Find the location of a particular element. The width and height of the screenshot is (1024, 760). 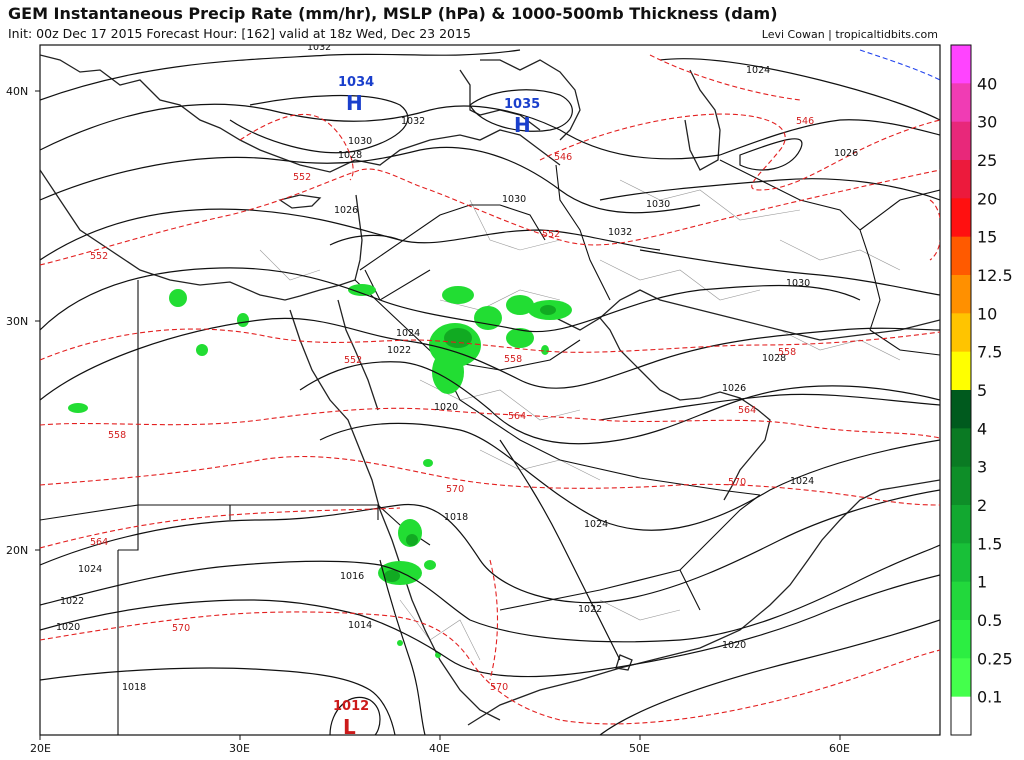

lon-tick-label: 30E is located at coordinates (239, 748).